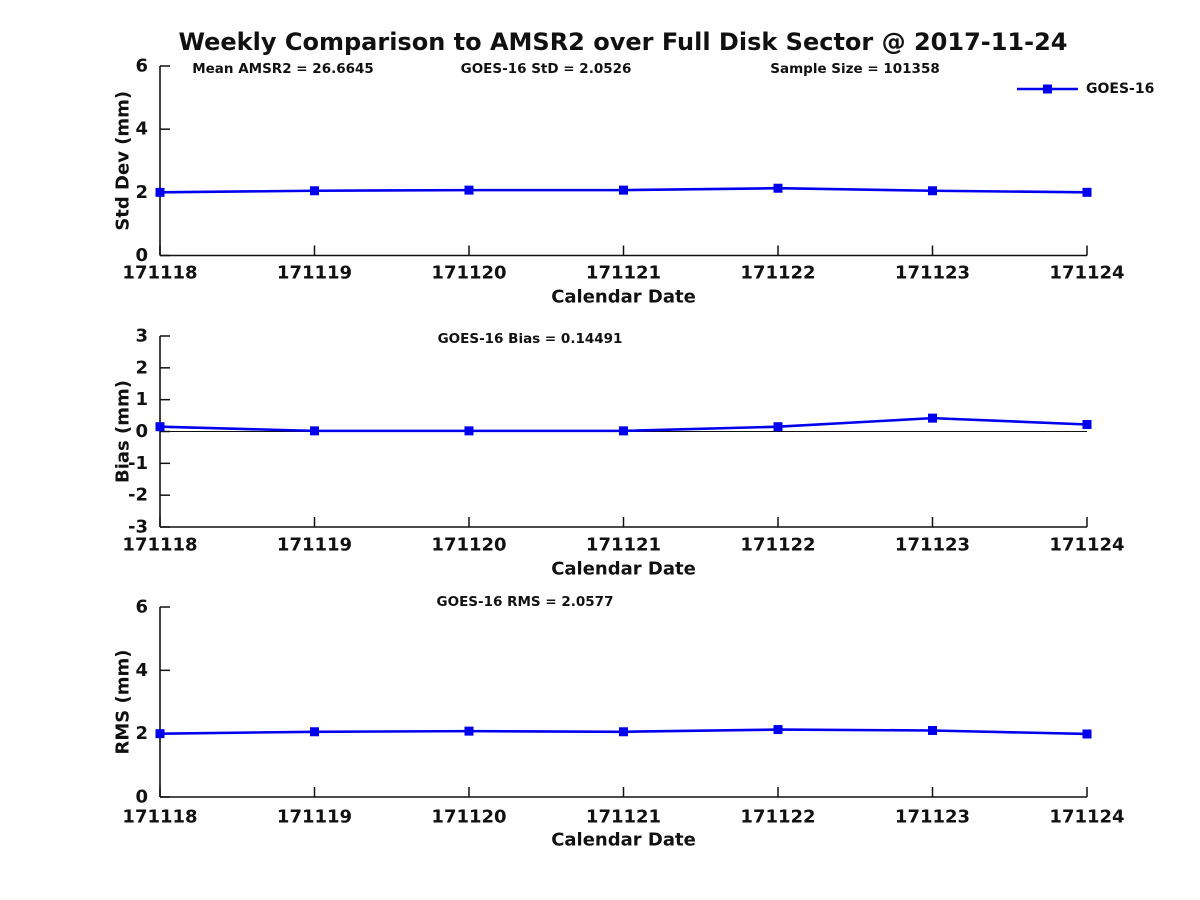 This screenshot has height=900, width=1200. Describe the element at coordinates (138, 527) in the screenshot. I see `y-tick-label: -3` at that location.